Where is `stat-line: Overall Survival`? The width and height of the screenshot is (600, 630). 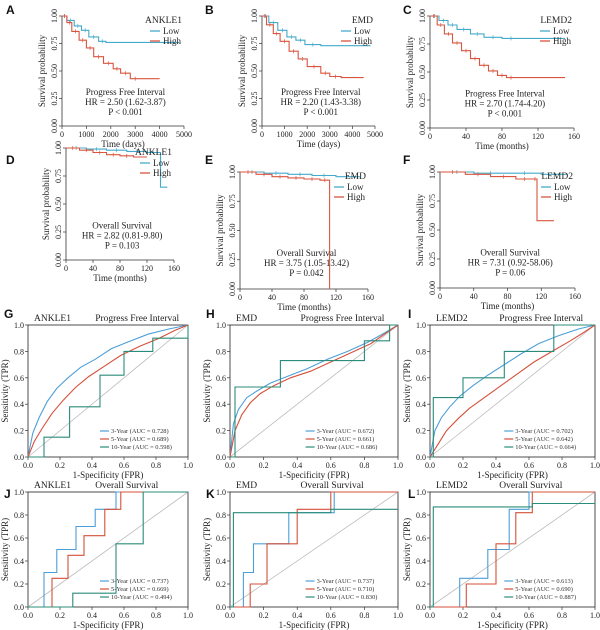 stat-line: Overall Survival is located at coordinates (510, 253).